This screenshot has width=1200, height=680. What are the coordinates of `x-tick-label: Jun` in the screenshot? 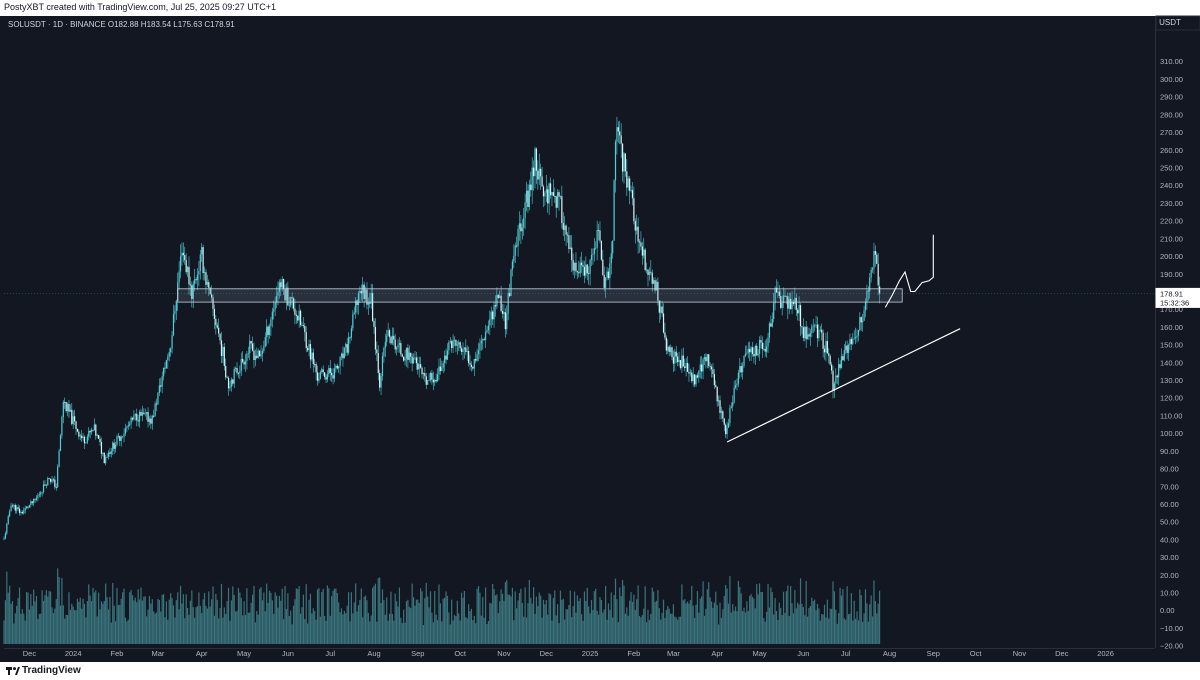 It's located at (288, 653).